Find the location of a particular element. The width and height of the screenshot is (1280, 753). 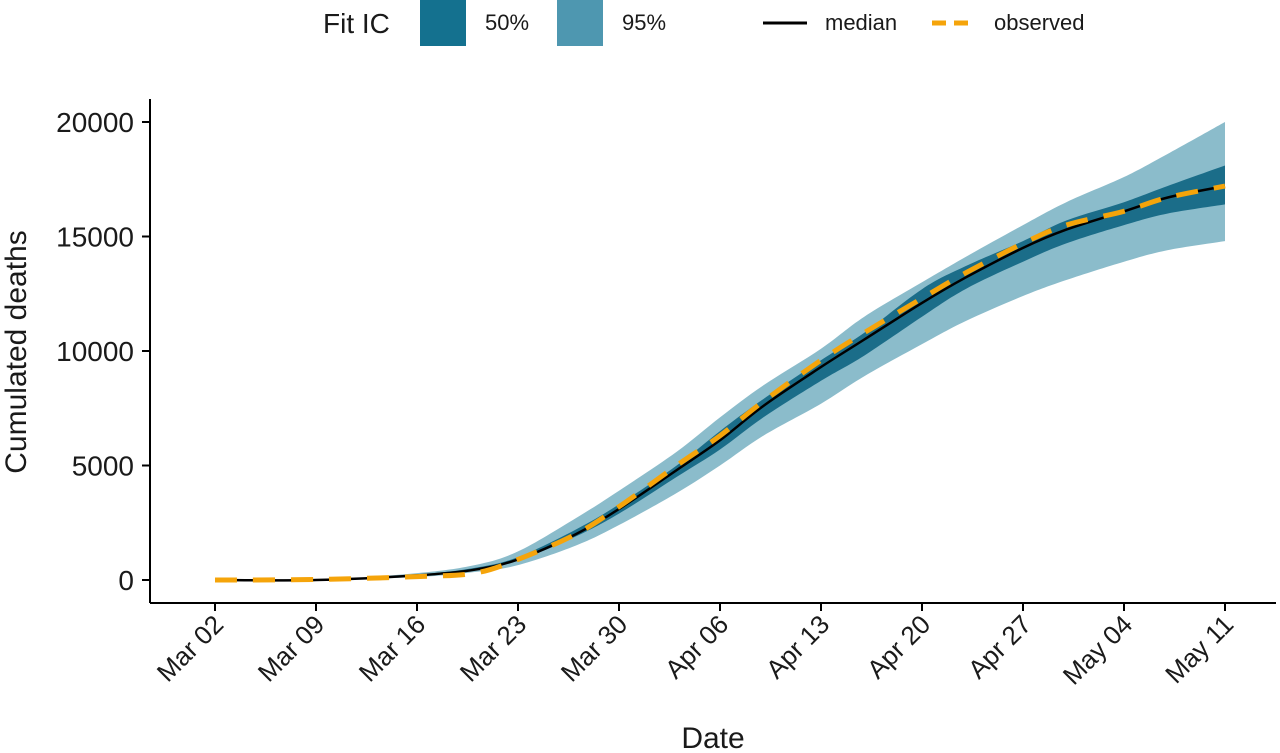

y-tick-label: 0 is located at coordinates (126, 580).